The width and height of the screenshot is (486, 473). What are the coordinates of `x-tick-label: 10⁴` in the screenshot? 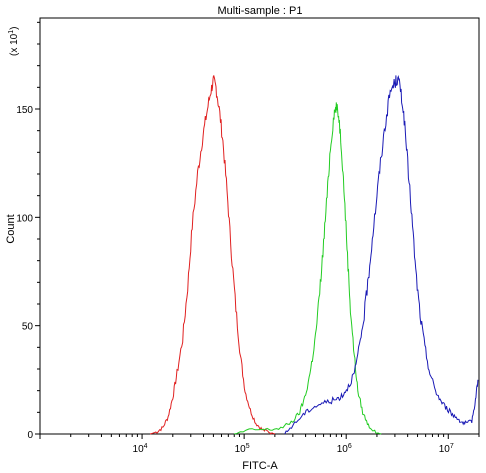 It's located at (140, 449).